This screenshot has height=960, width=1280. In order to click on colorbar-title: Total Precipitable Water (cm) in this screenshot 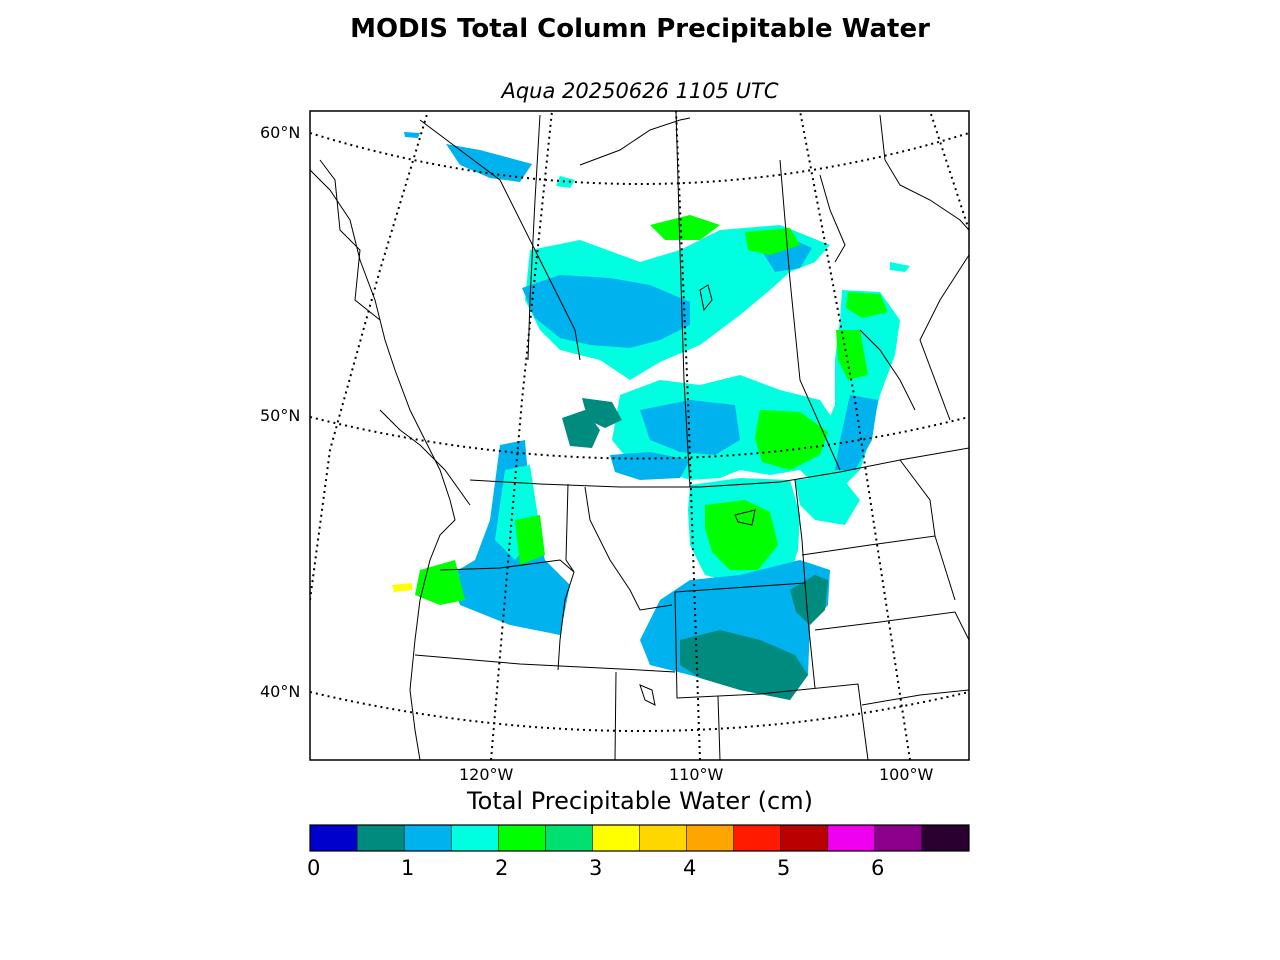, I will do `click(640, 801)`.